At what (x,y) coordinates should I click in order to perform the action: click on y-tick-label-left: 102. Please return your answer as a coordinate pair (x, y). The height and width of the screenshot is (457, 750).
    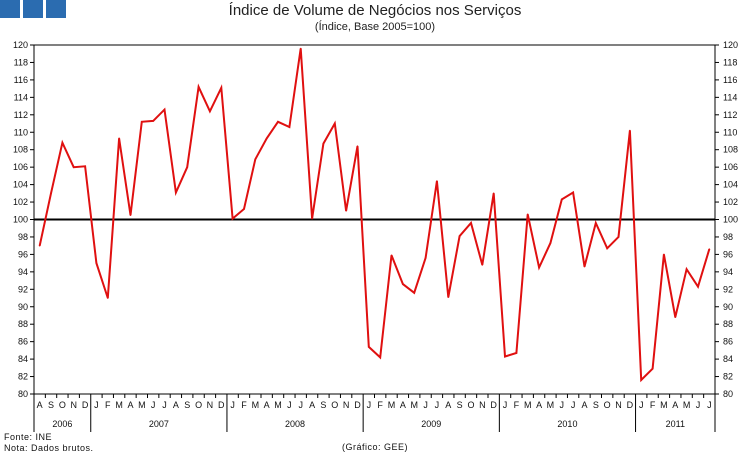
    Looking at the image, I should click on (20, 202).